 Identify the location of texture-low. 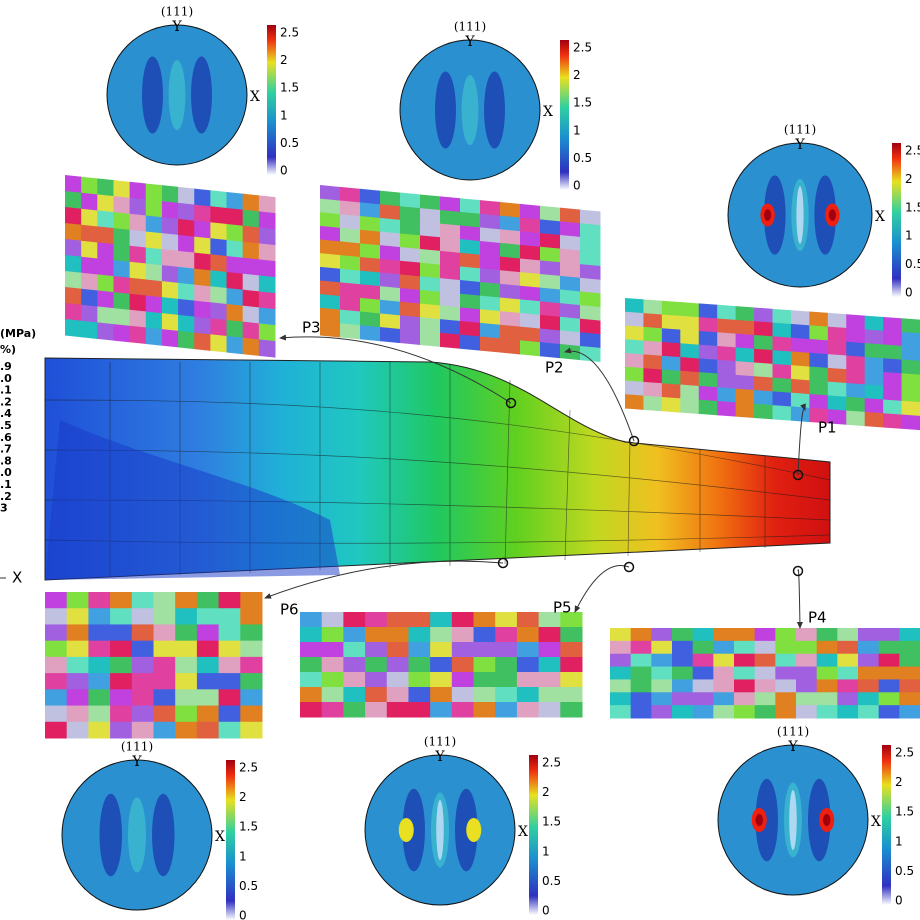
(163, 835).